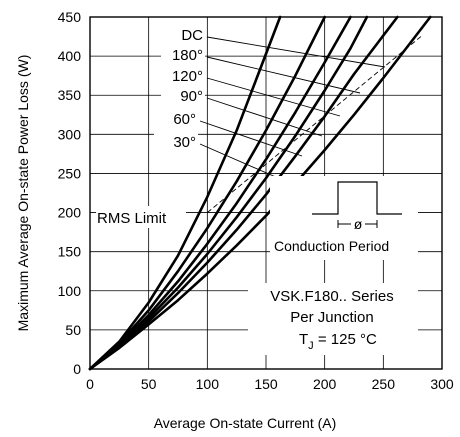  What do you see at coordinates (296, 52) in the screenshot?
I see `leader-DC` at bounding box center [296, 52].